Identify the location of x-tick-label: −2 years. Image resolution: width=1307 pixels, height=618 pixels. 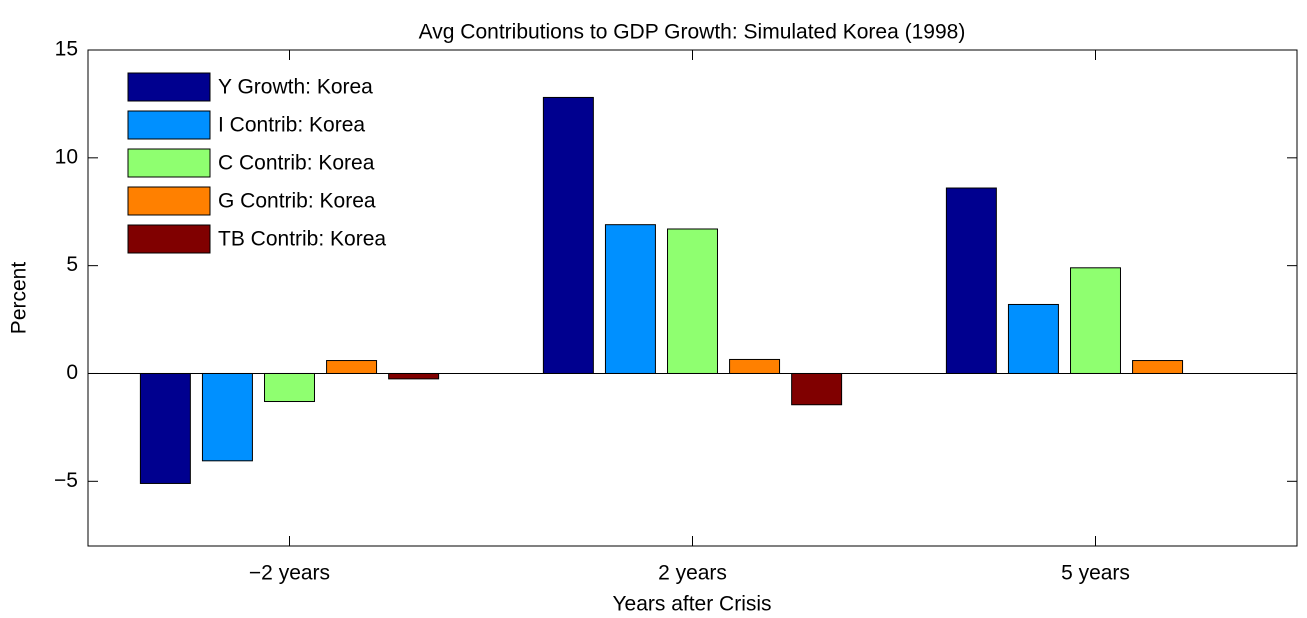
(289, 573).